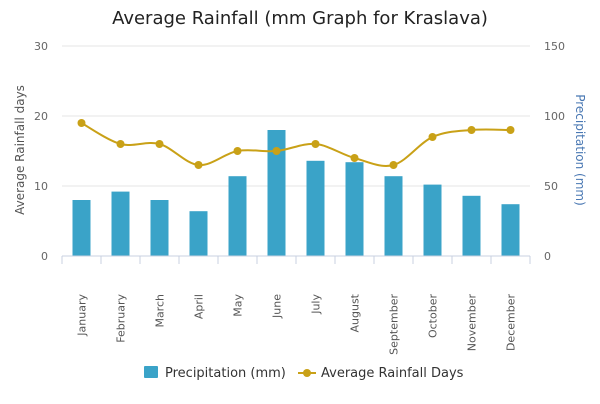  I want to click on legend: Precipitation (mm) Average Rainfall Days, so click(304, 373).